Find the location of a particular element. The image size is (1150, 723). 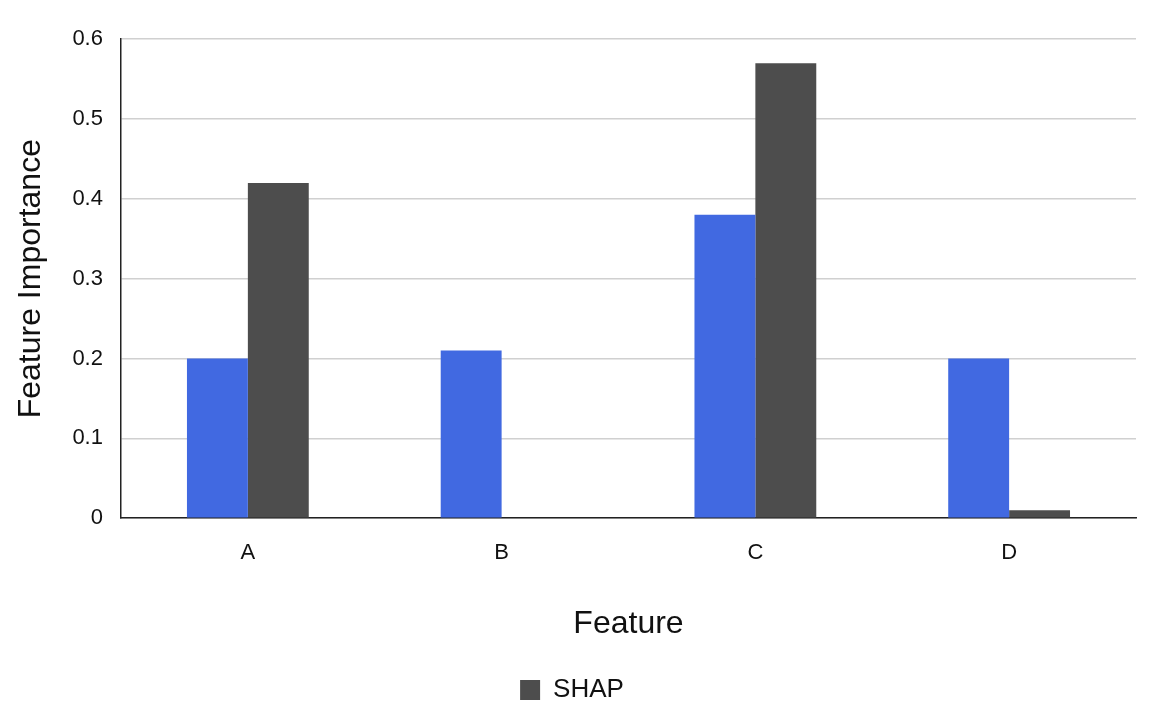

x-tick-label: B is located at coordinates (501, 552).